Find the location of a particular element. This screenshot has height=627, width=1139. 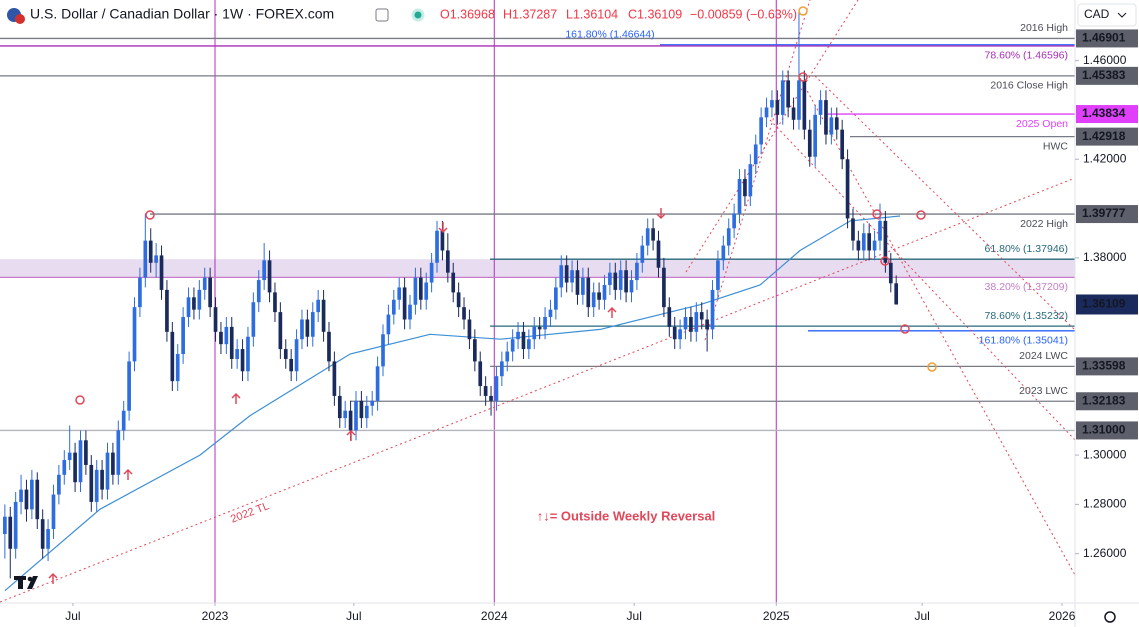

price-box-label: 1.33598 is located at coordinates (1104, 366).